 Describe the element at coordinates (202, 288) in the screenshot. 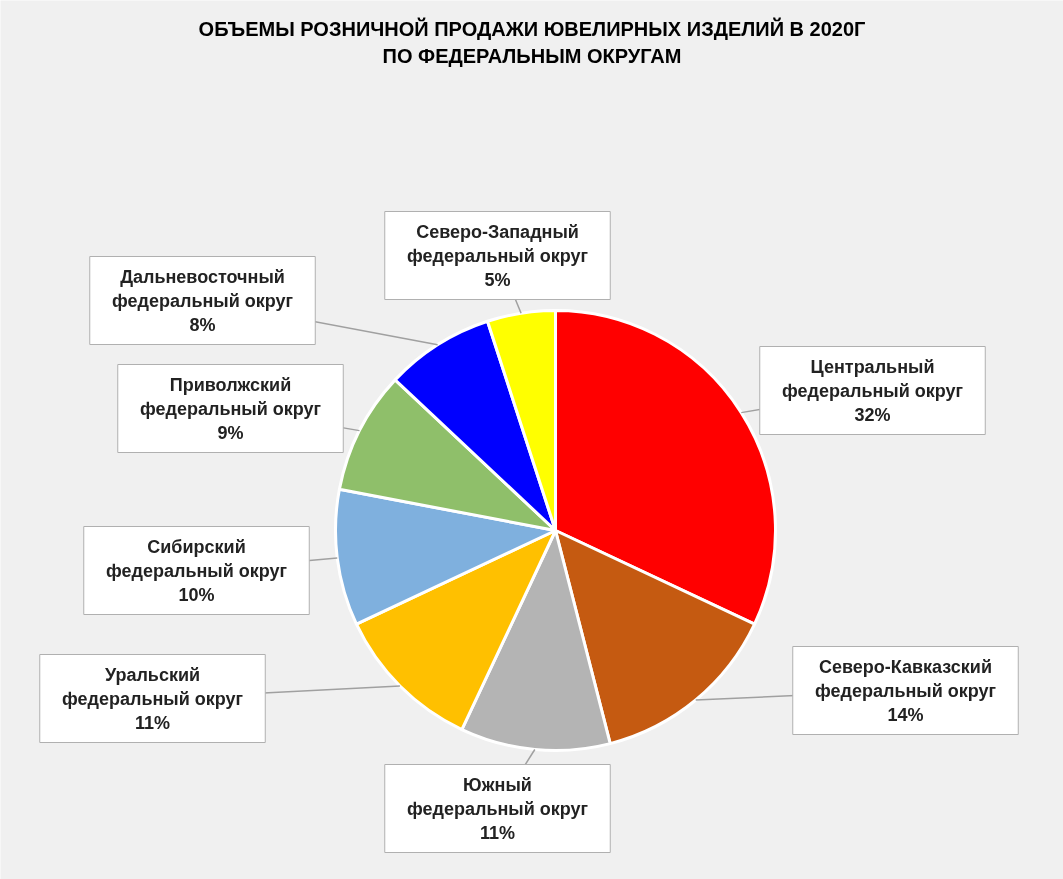

I see `slice-label: Дальневосточный федеральный округ` at that location.